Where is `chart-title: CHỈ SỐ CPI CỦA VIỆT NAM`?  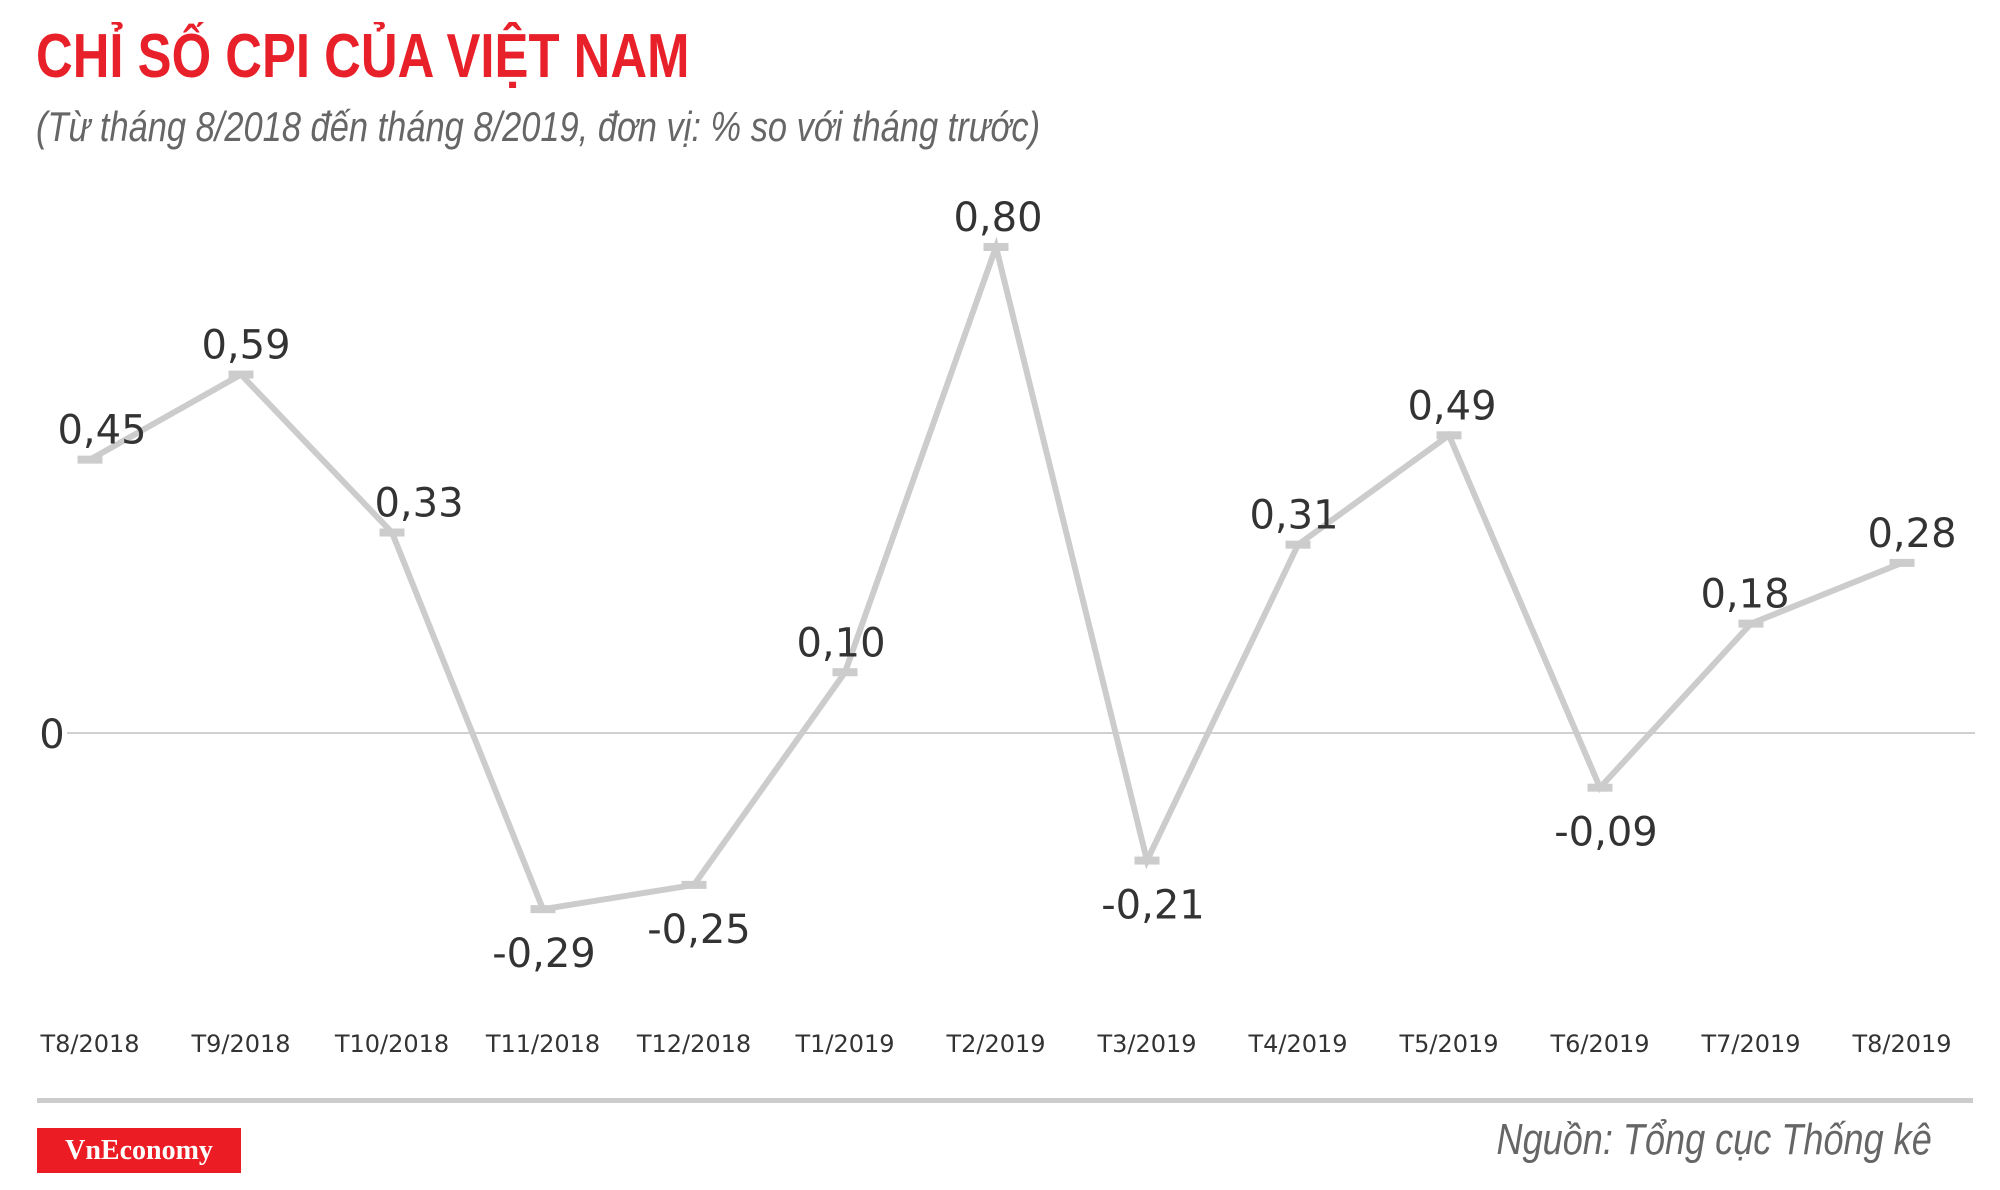 chart-title: CHỈ SỐ CPI CỦA VIỆT NAM is located at coordinates (363, 56).